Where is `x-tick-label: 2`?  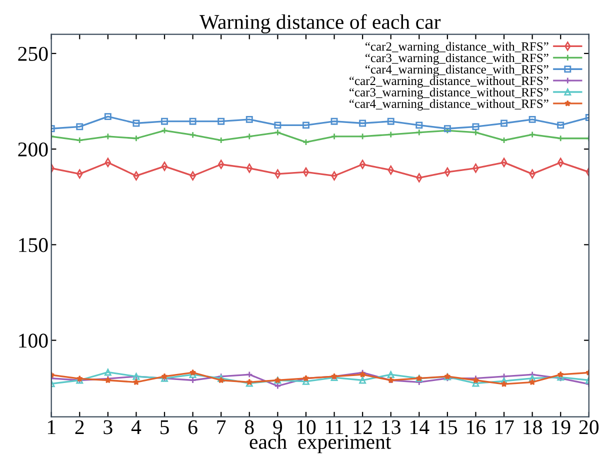 x-tick-label: 2 is located at coordinates (79, 427).